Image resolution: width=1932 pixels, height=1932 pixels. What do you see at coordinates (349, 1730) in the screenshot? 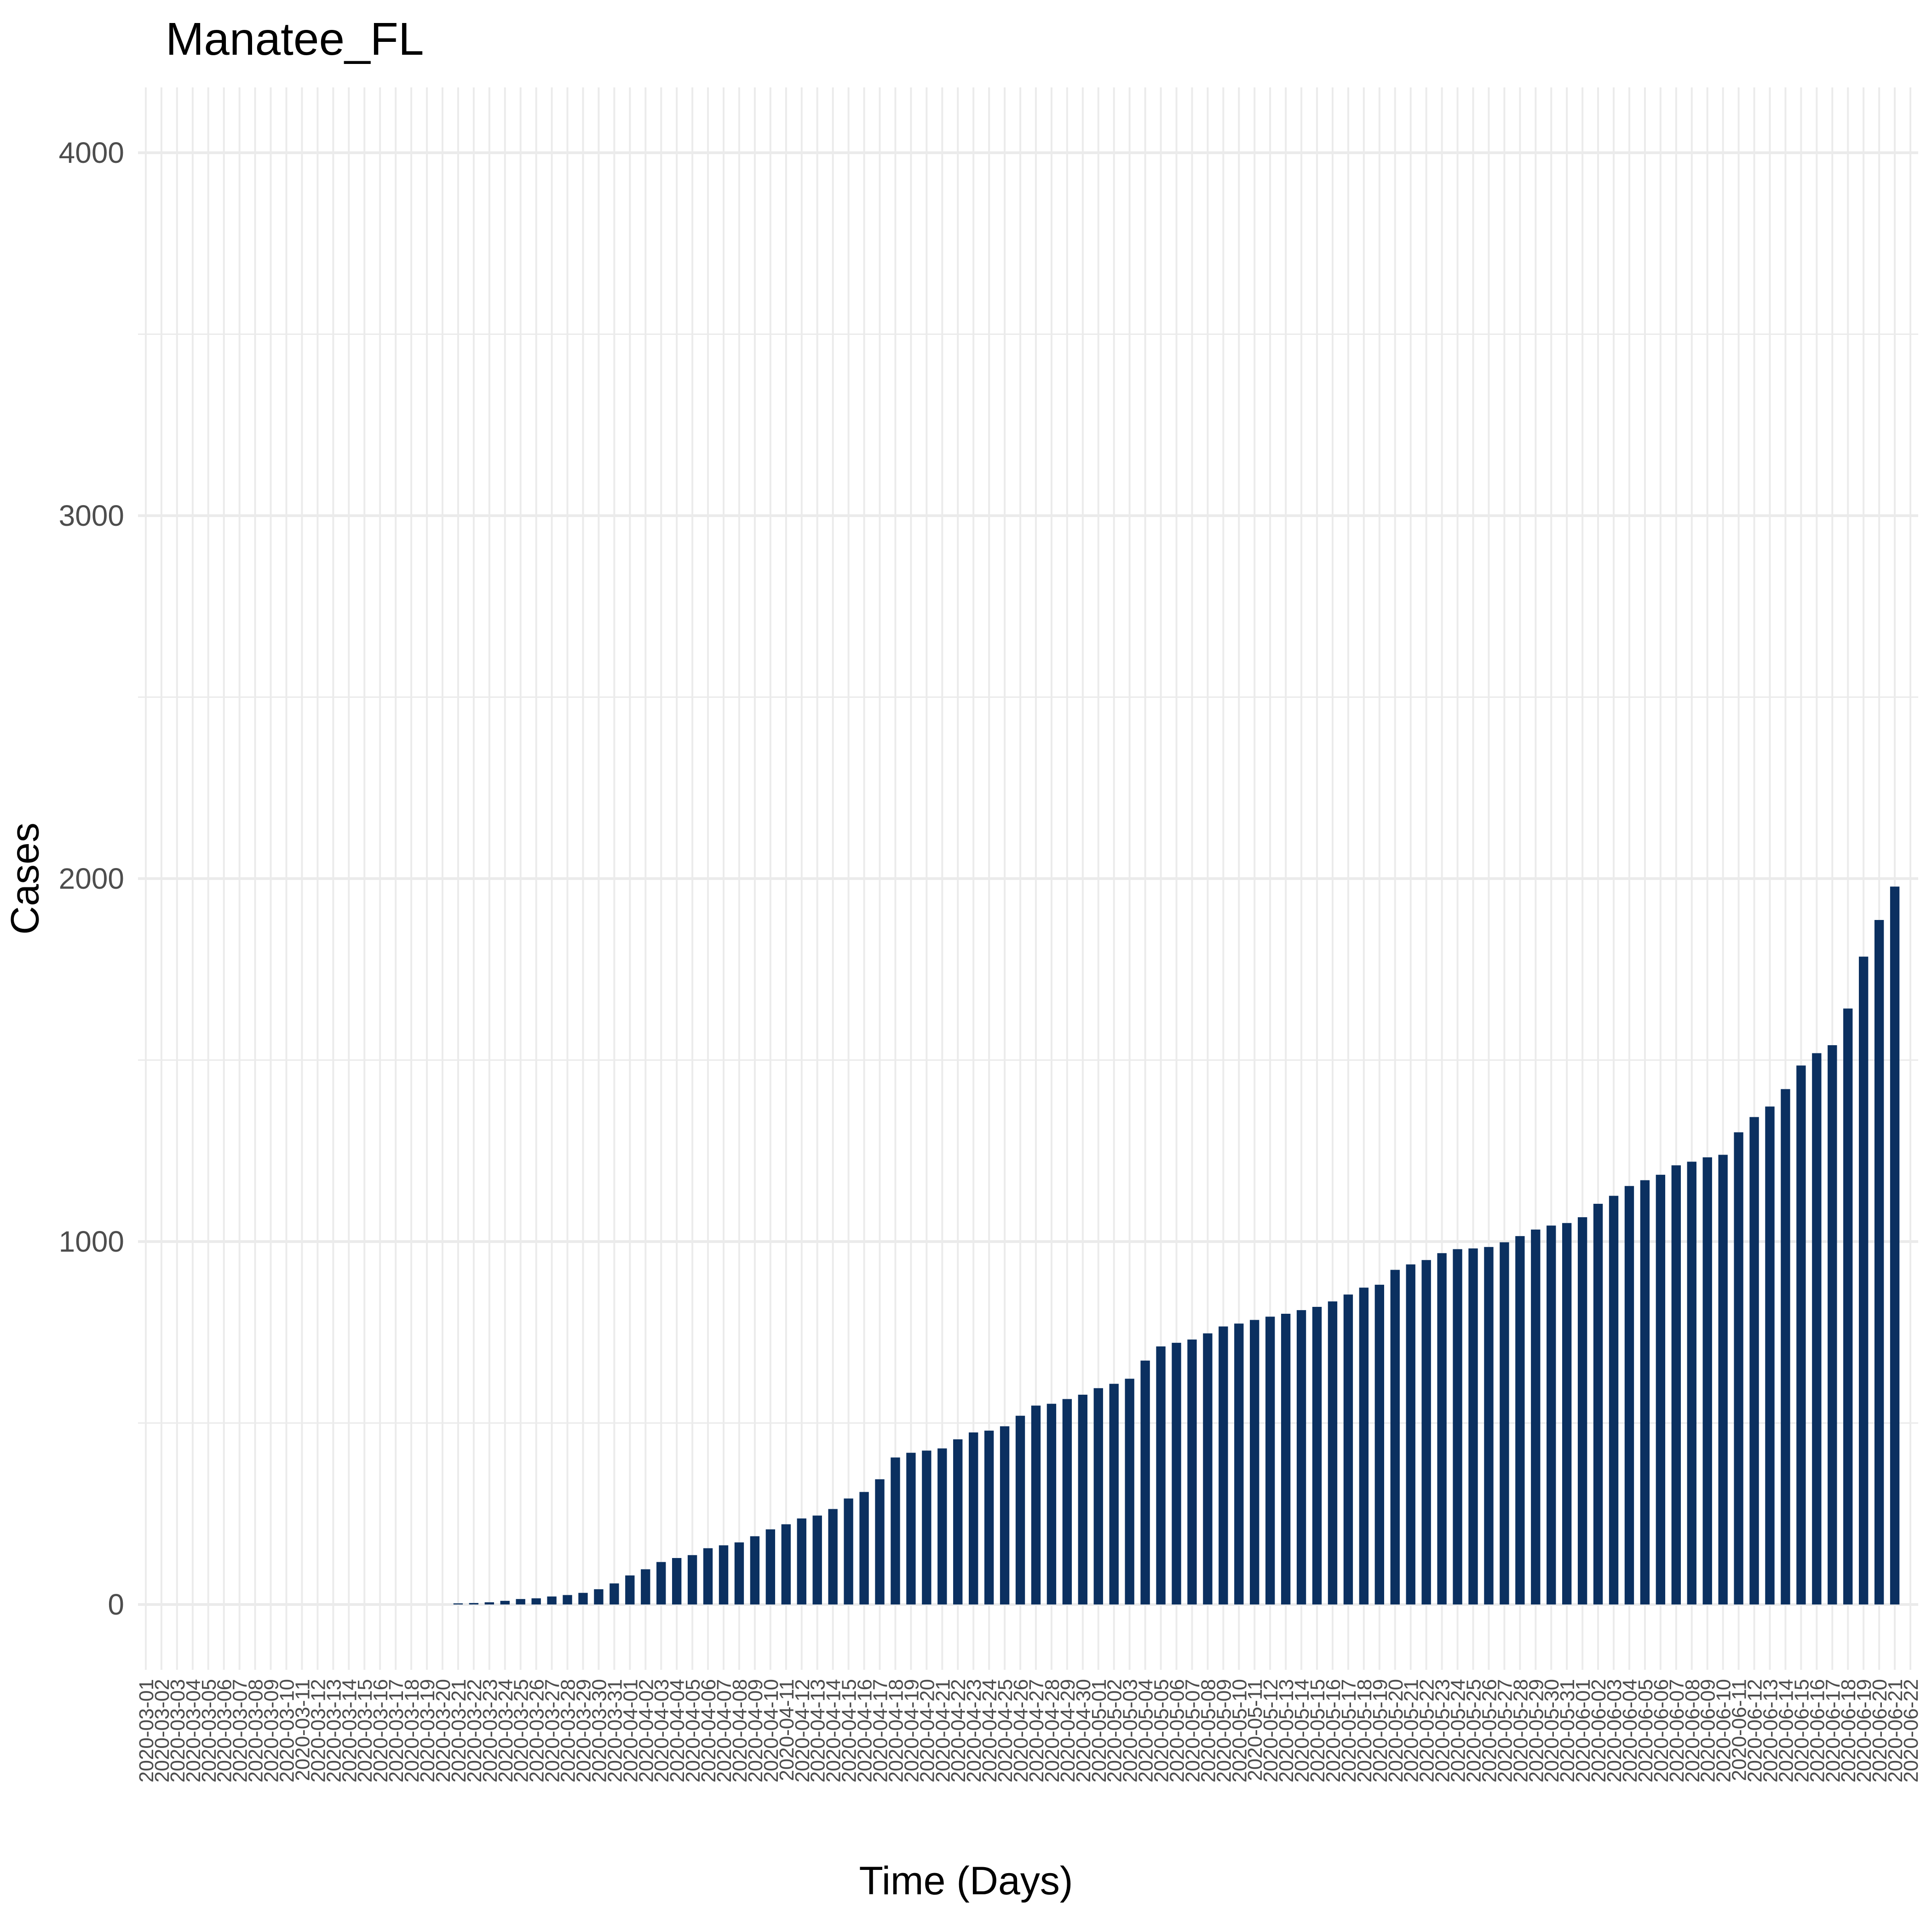
I see `x-tick-label: 2020-03-14` at bounding box center [349, 1730].